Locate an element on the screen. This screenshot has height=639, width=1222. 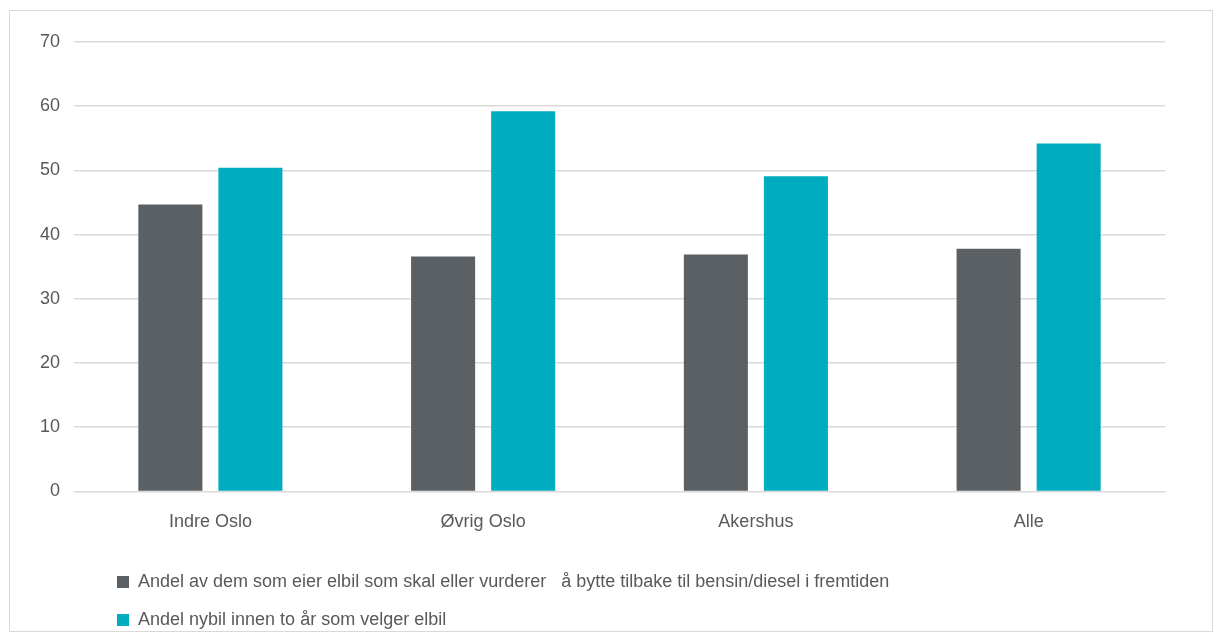
x-tick-label: Indre Oslo is located at coordinates (210, 521).